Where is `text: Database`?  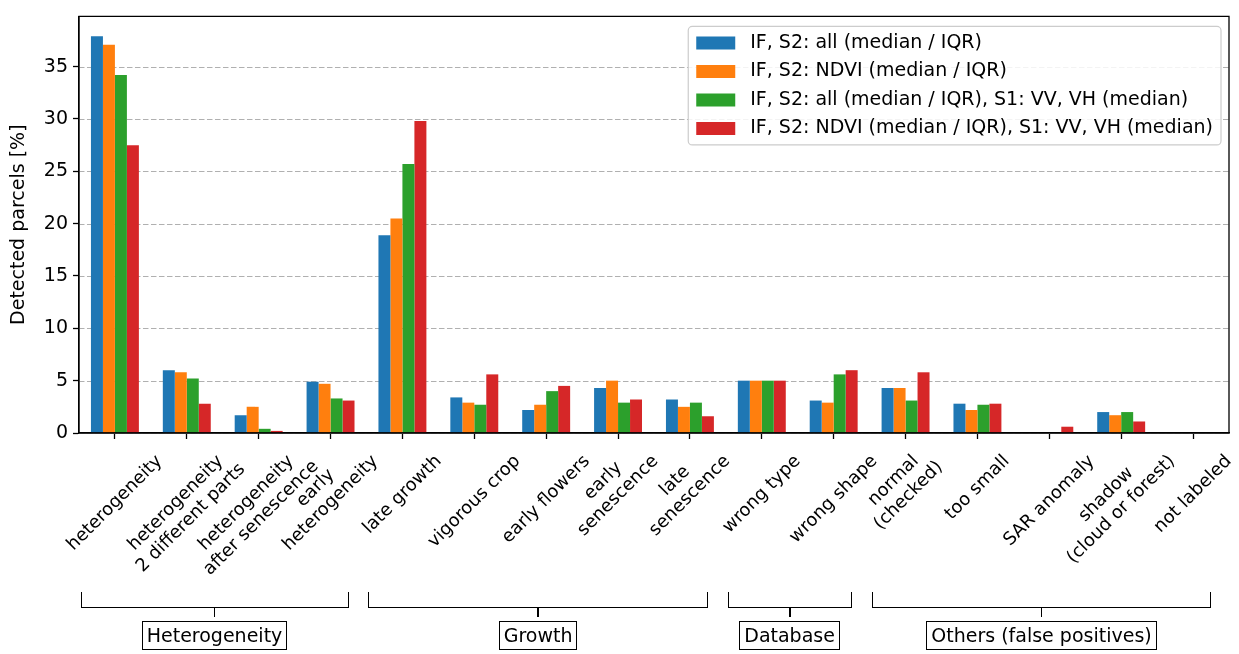 text: Database is located at coordinates (789, 635).